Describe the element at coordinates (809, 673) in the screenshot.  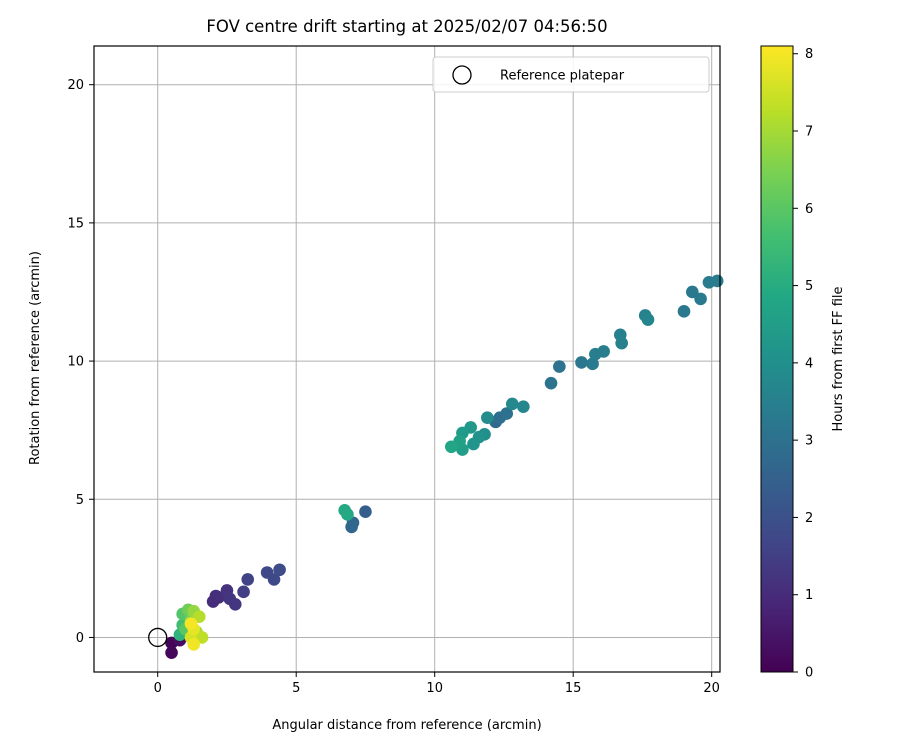
I see `colorbar-tick-label: 0` at that location.